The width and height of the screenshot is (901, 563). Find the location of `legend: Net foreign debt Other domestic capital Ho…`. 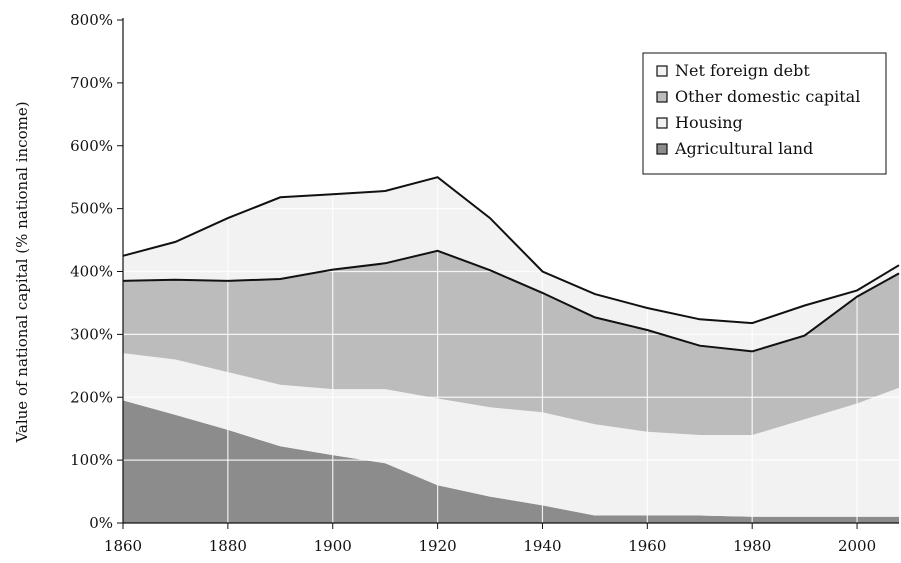

legend: Net foreign debt Other domestic capital Ho… is located at coordinates (764, 113).